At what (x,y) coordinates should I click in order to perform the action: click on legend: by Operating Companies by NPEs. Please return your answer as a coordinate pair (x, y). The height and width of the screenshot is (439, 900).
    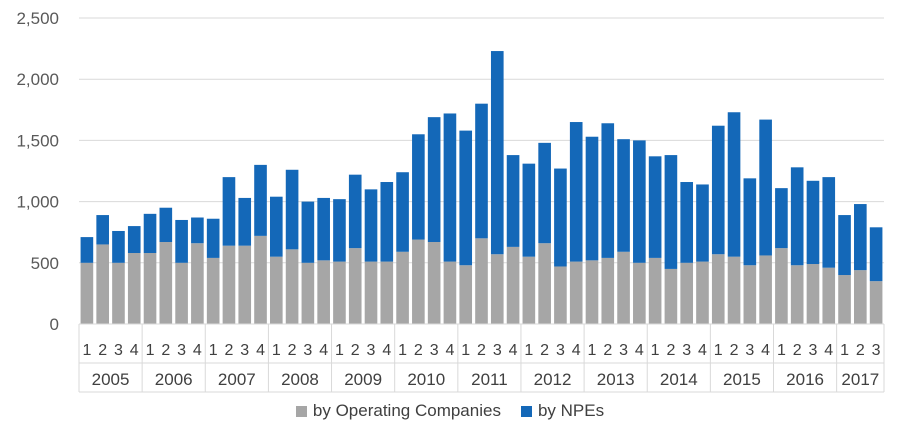
    Looking at the image, I should click on (450, 411).